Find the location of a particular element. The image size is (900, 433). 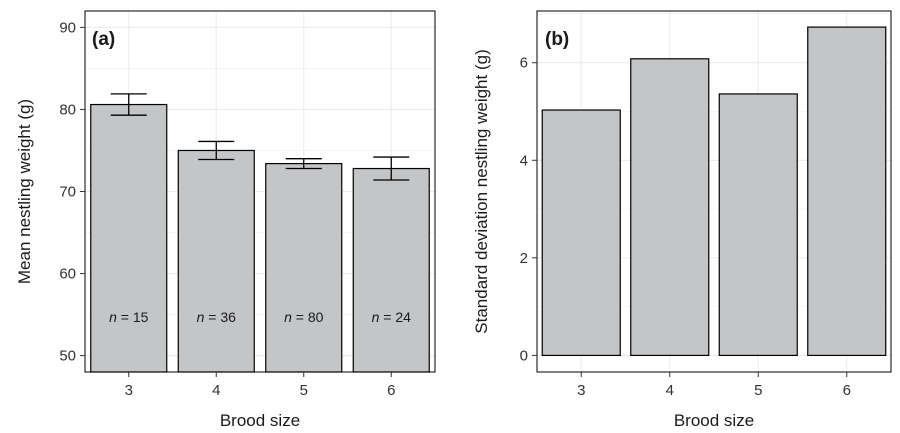

x-ticks-a: 3 4 5 6 is located at coordinates (260, 385).